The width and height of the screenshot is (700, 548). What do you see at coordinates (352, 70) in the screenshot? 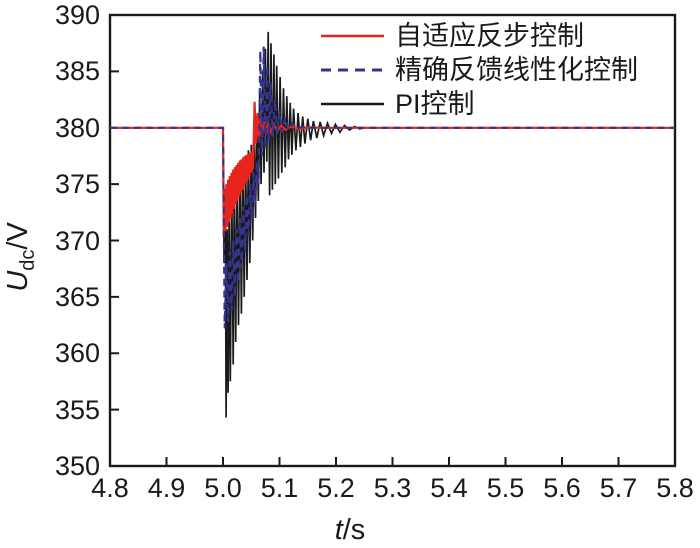
I see `dashed-blue-line-icon` at bounding box center [352, 70].